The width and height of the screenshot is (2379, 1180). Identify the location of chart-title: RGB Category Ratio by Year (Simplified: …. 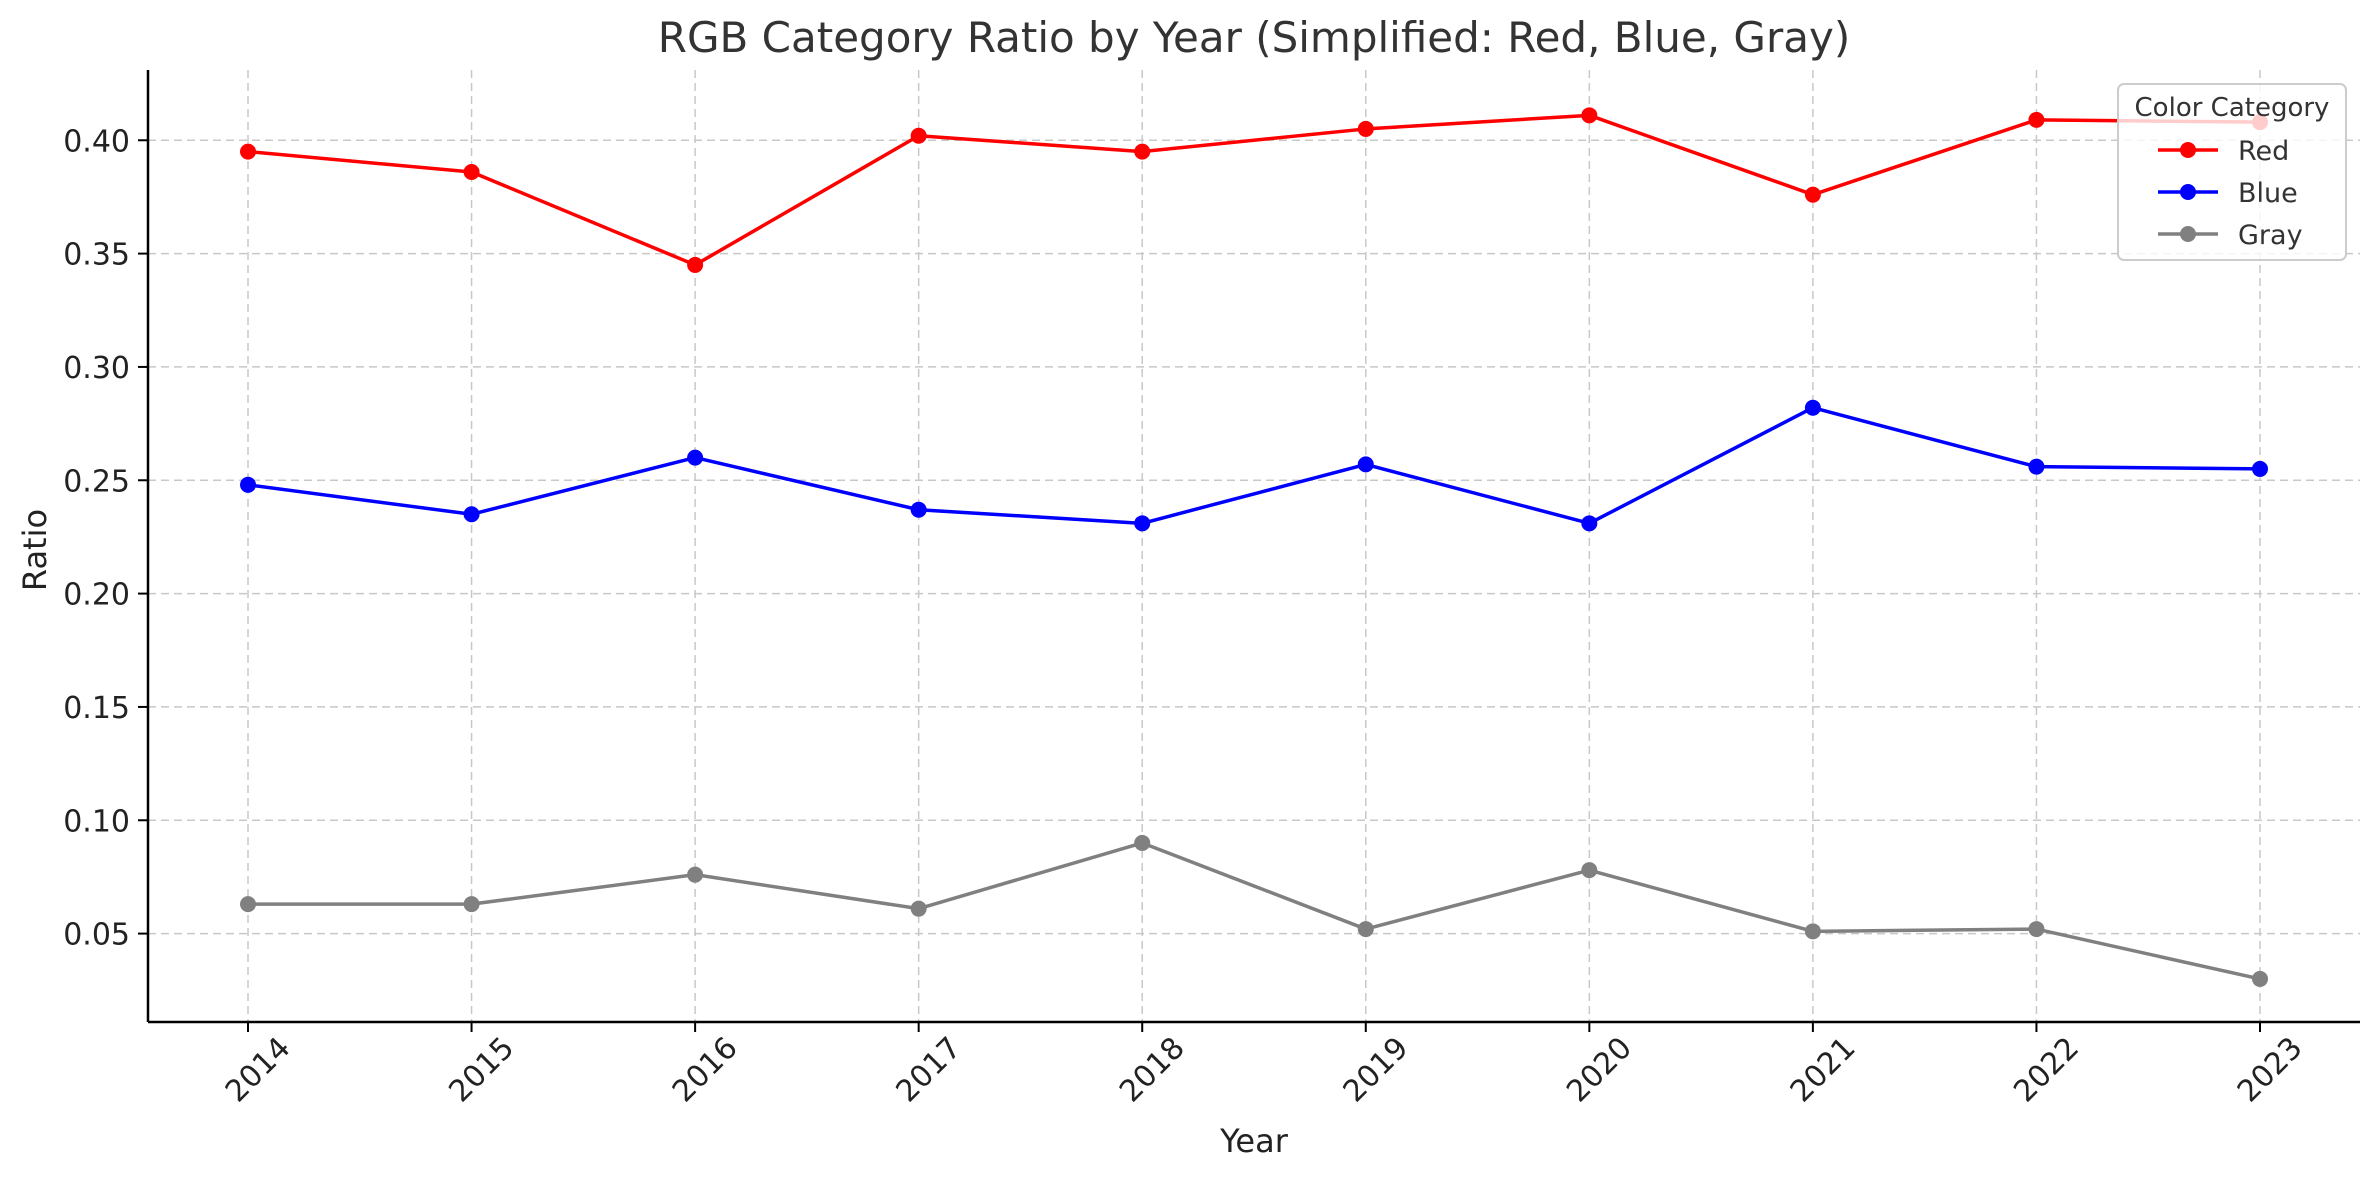
(1254, 37).